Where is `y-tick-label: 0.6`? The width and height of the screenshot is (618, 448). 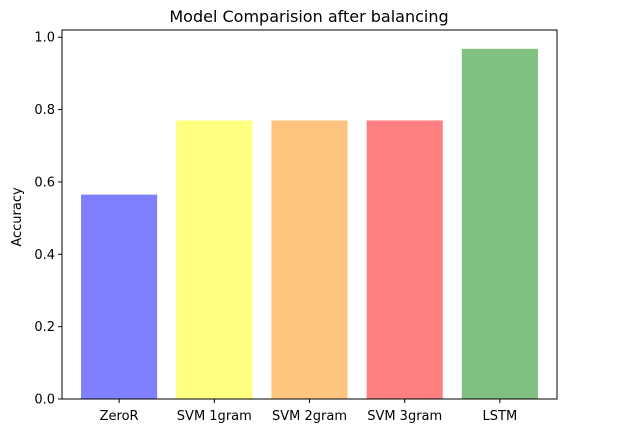 y-tick-label: 0.6 is located at coordinates (44, 182).